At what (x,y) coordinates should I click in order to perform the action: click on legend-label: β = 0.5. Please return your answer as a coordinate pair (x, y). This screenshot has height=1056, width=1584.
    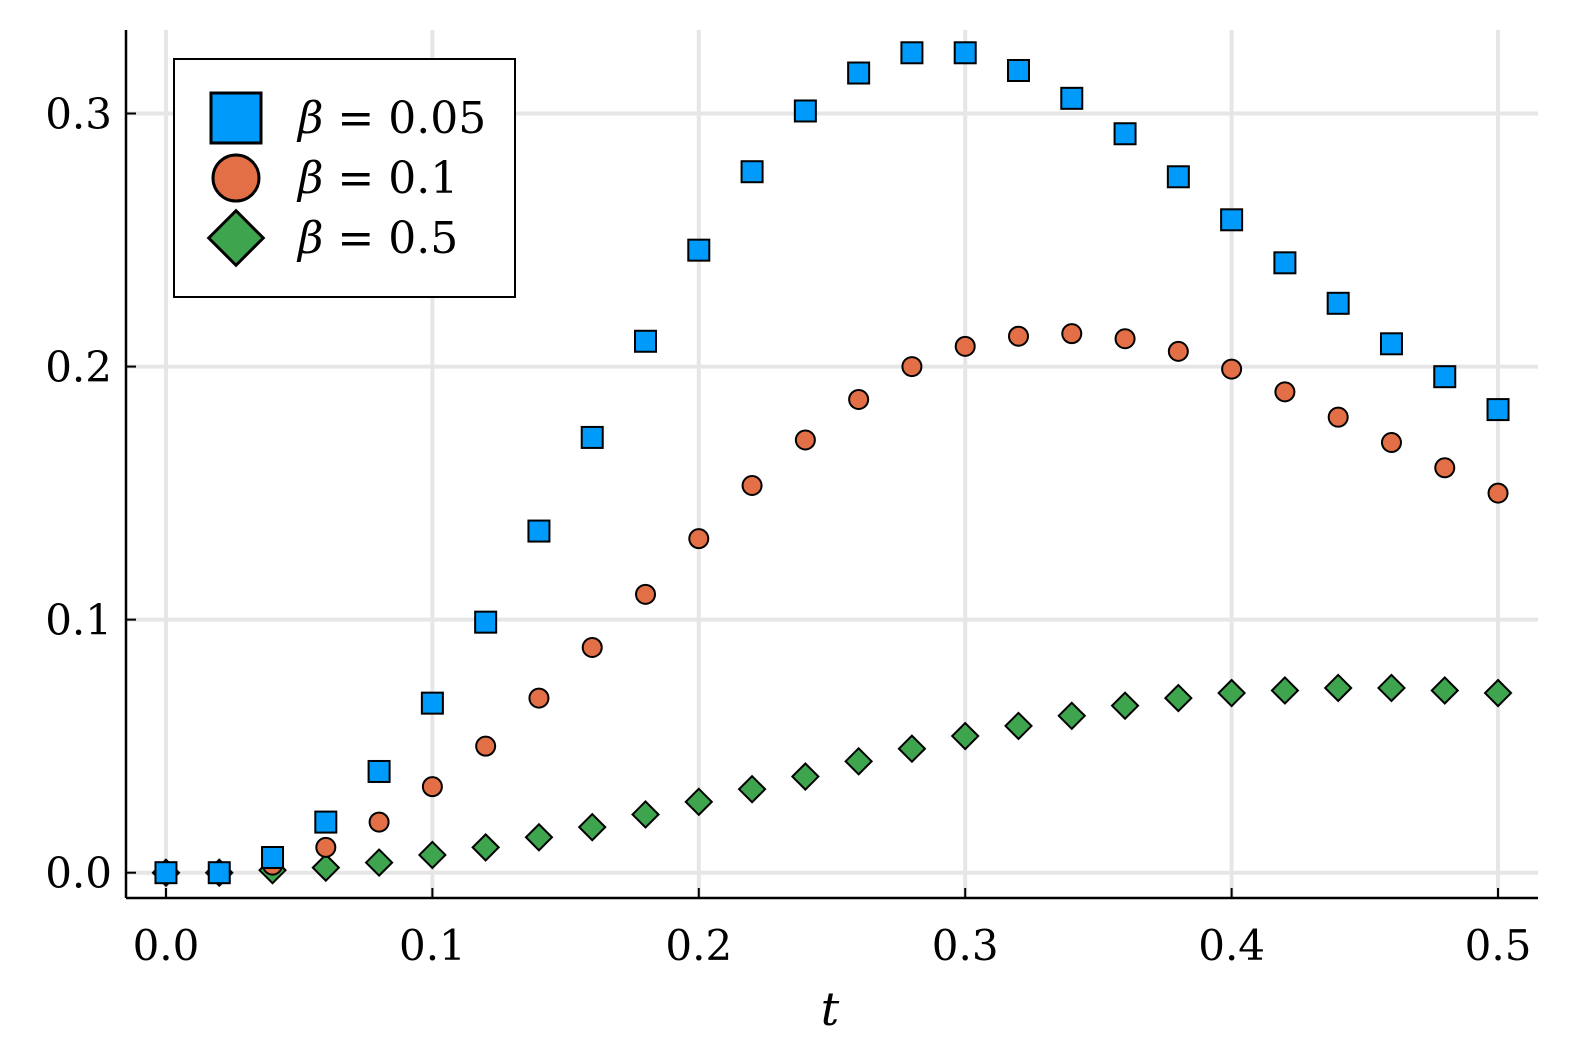
    Looking at the image, I should click on (377, 238).